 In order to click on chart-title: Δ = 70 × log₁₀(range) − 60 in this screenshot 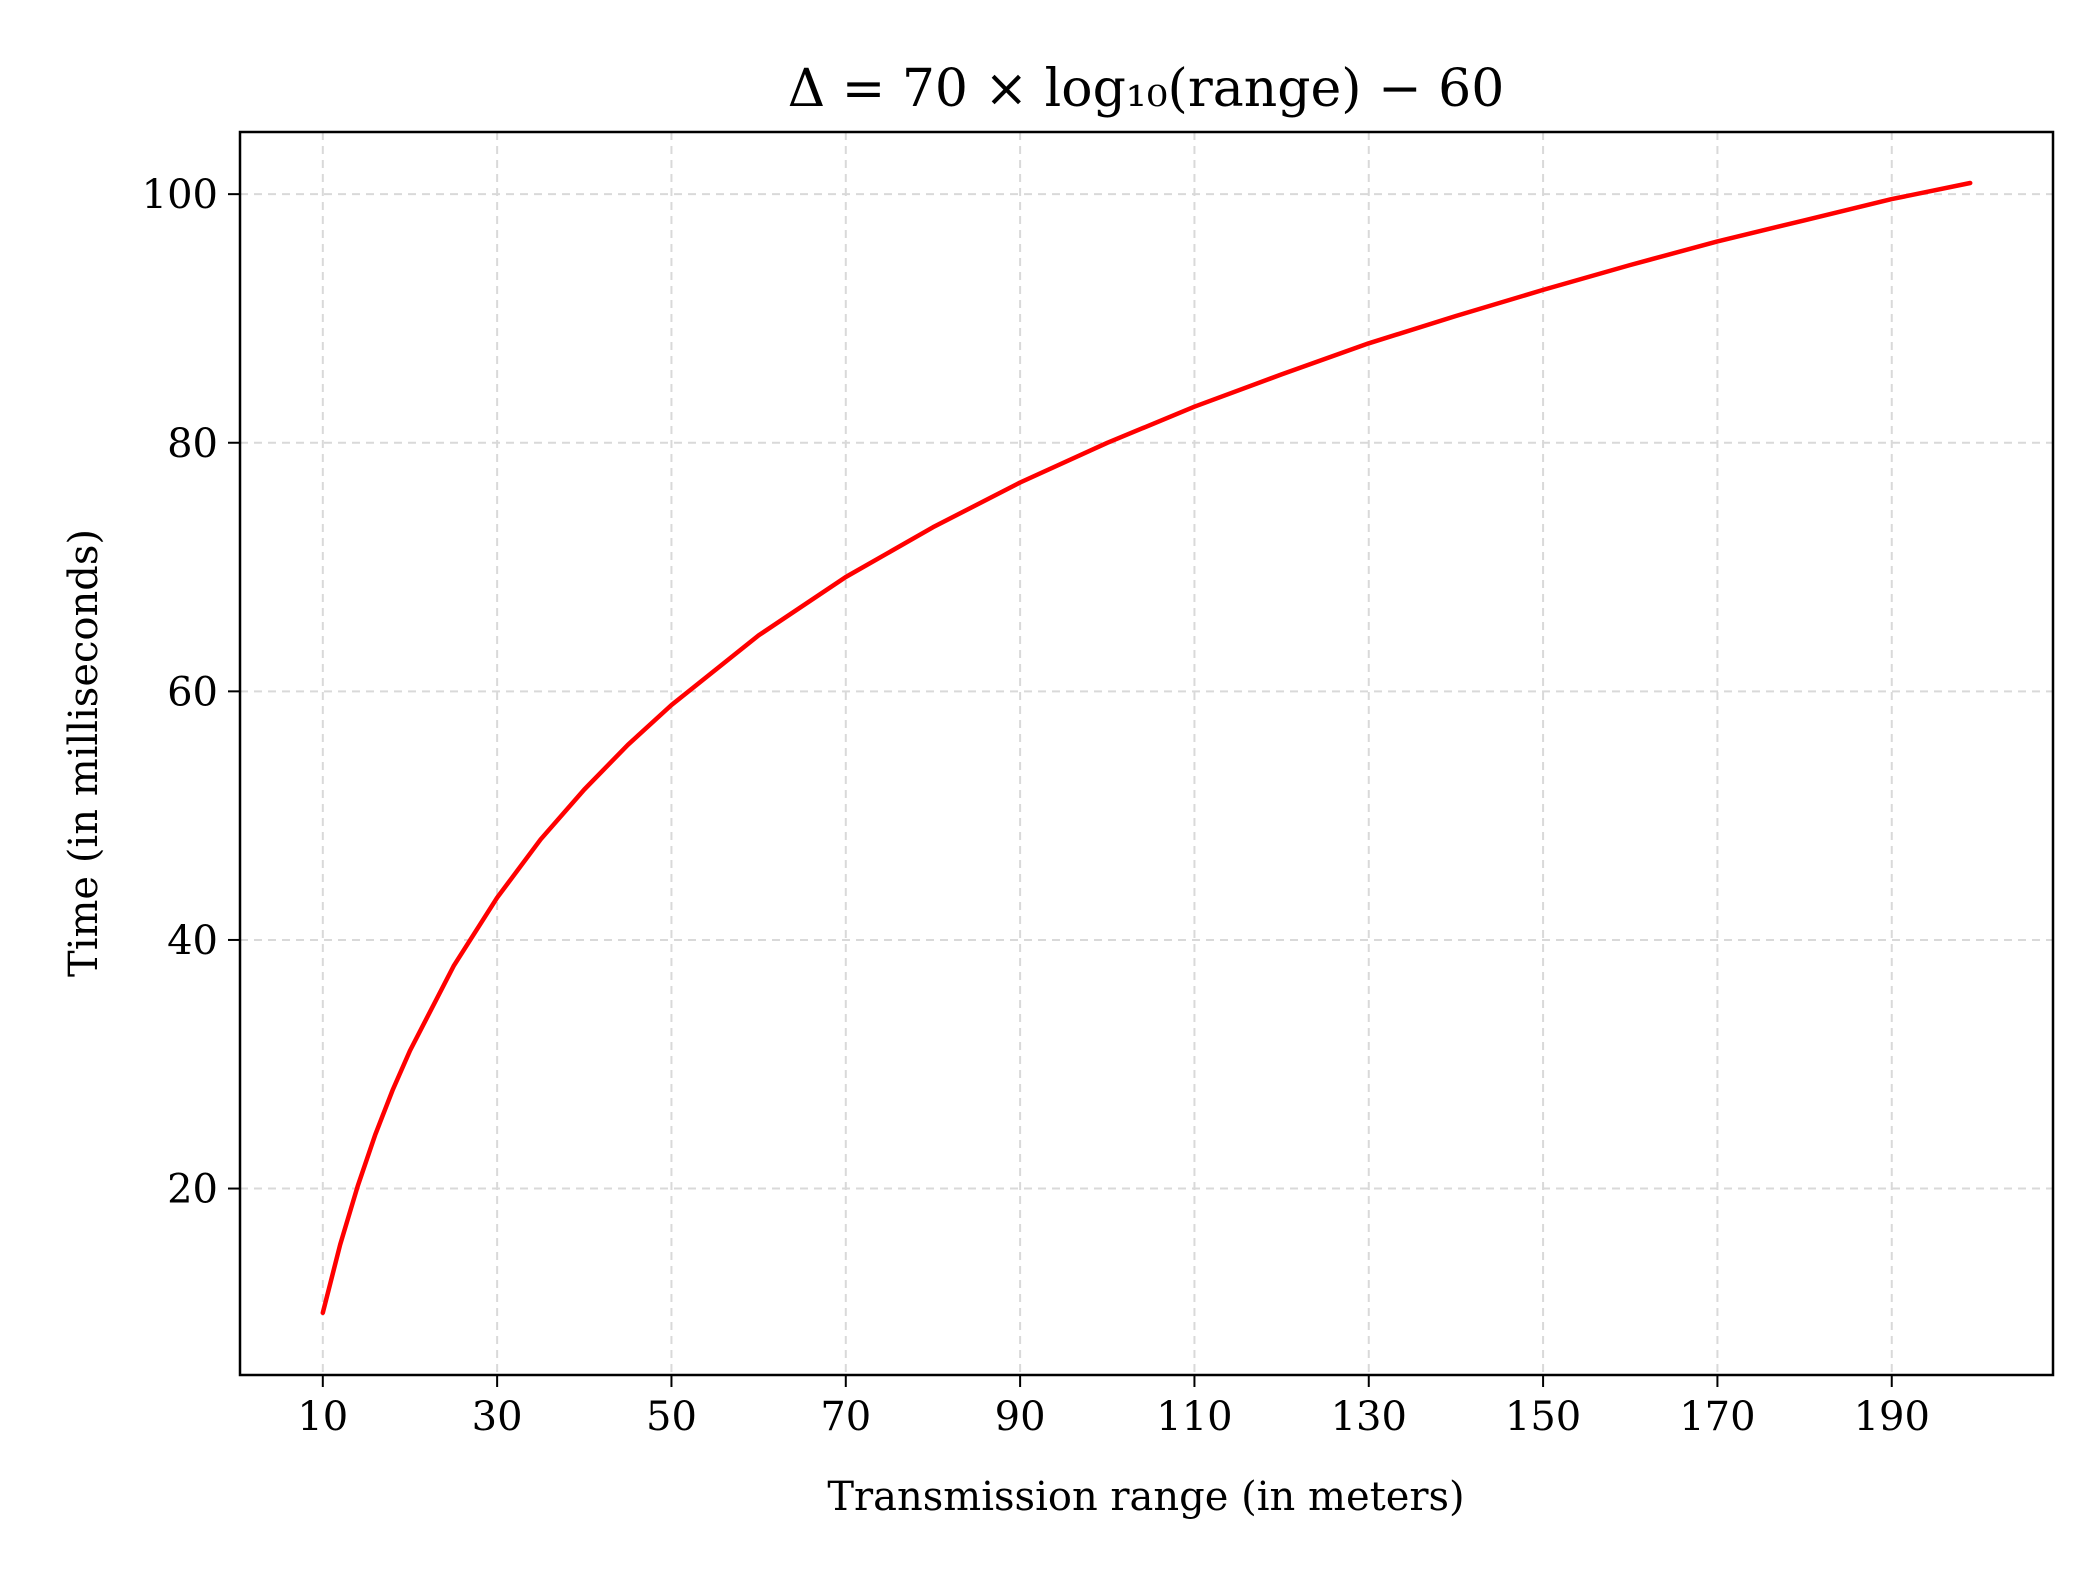, I will do `click(1146, 89)`.